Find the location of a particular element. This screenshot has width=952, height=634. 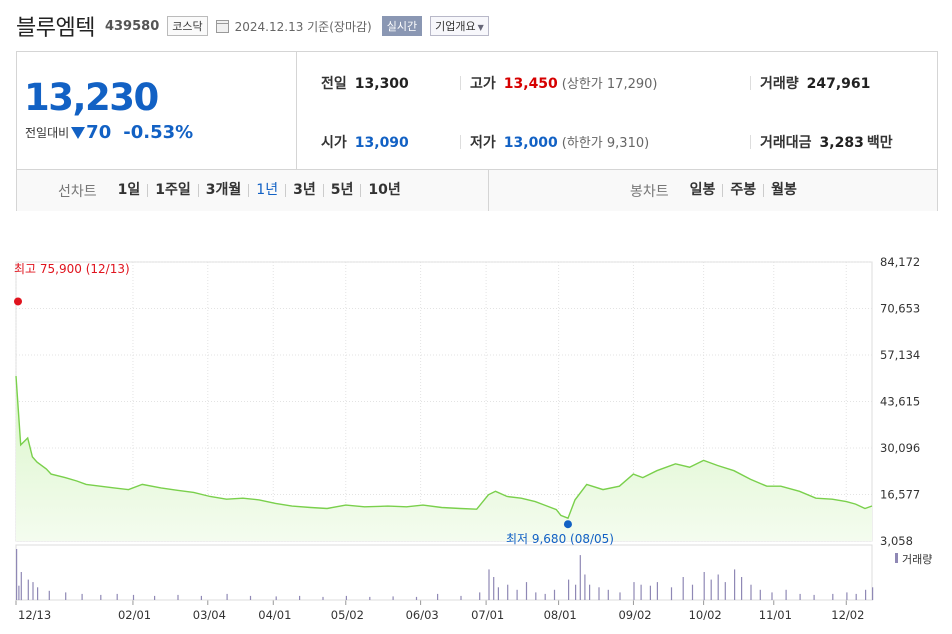

high-value: 13,450 is located at coordinates (530, 84).